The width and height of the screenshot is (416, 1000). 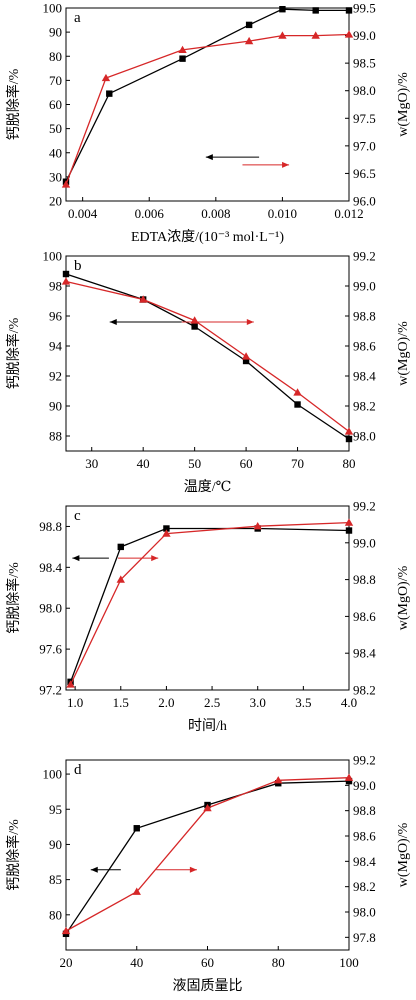 What do you see at coordinates (194, 463) in the screenshot?
I see `x-tick-label: 50` at bounding box center [194, 463].